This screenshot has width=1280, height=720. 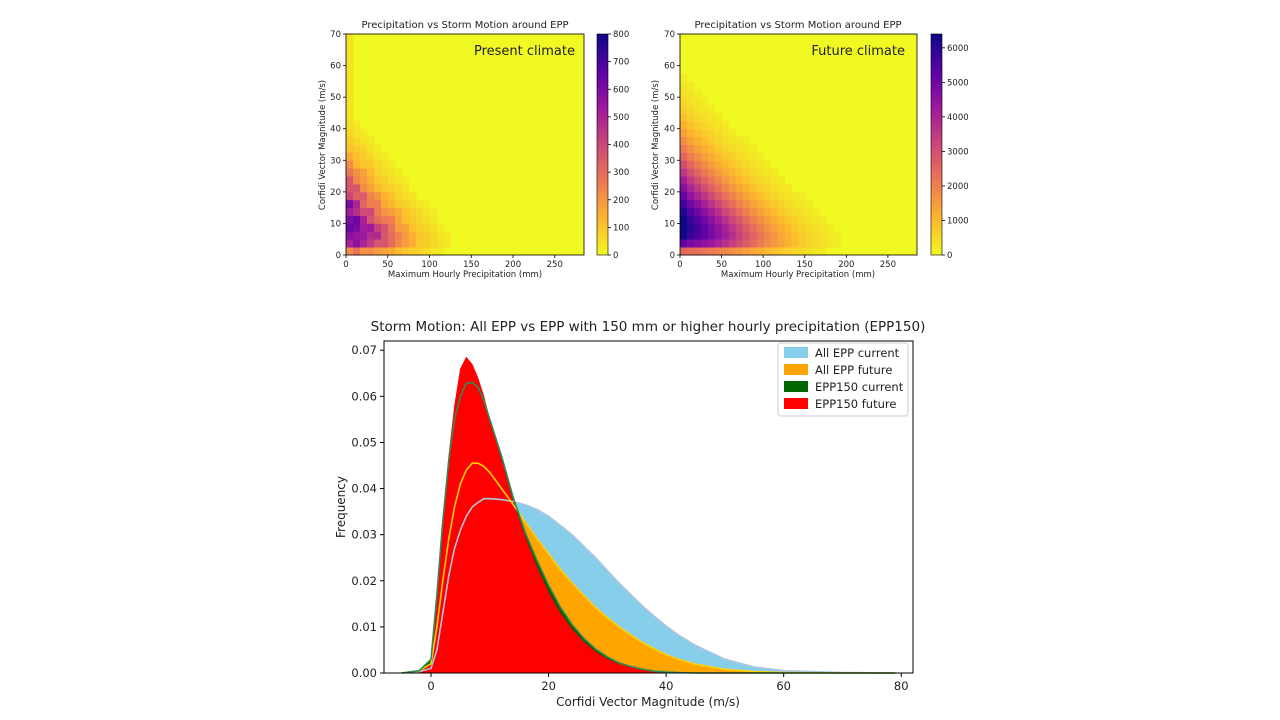 I want to click on heatmap-future-frame, so click(x=798, y=144).